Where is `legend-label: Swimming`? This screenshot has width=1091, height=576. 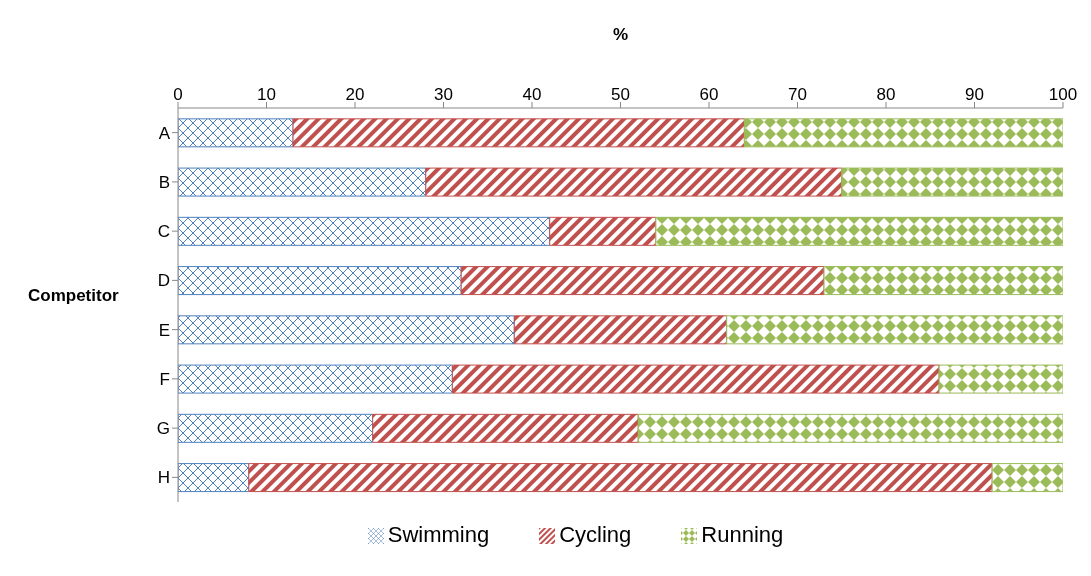
legend-label: Swimming is located at coordinates (438, 534).